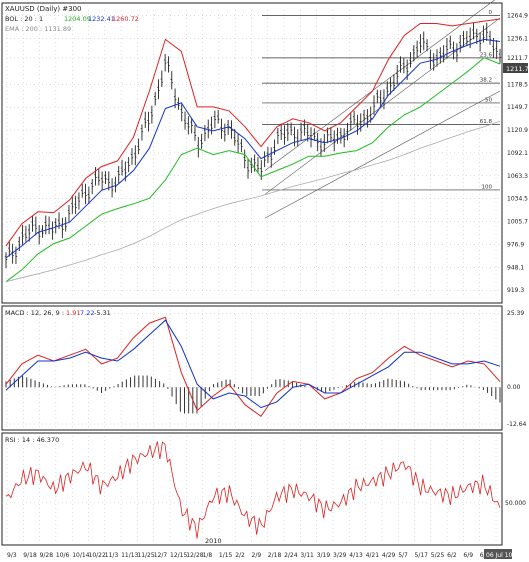  Describe the element at coordinates (129, 555) in the screenshot. I see `x-axis-tick: 11/13` at that location.